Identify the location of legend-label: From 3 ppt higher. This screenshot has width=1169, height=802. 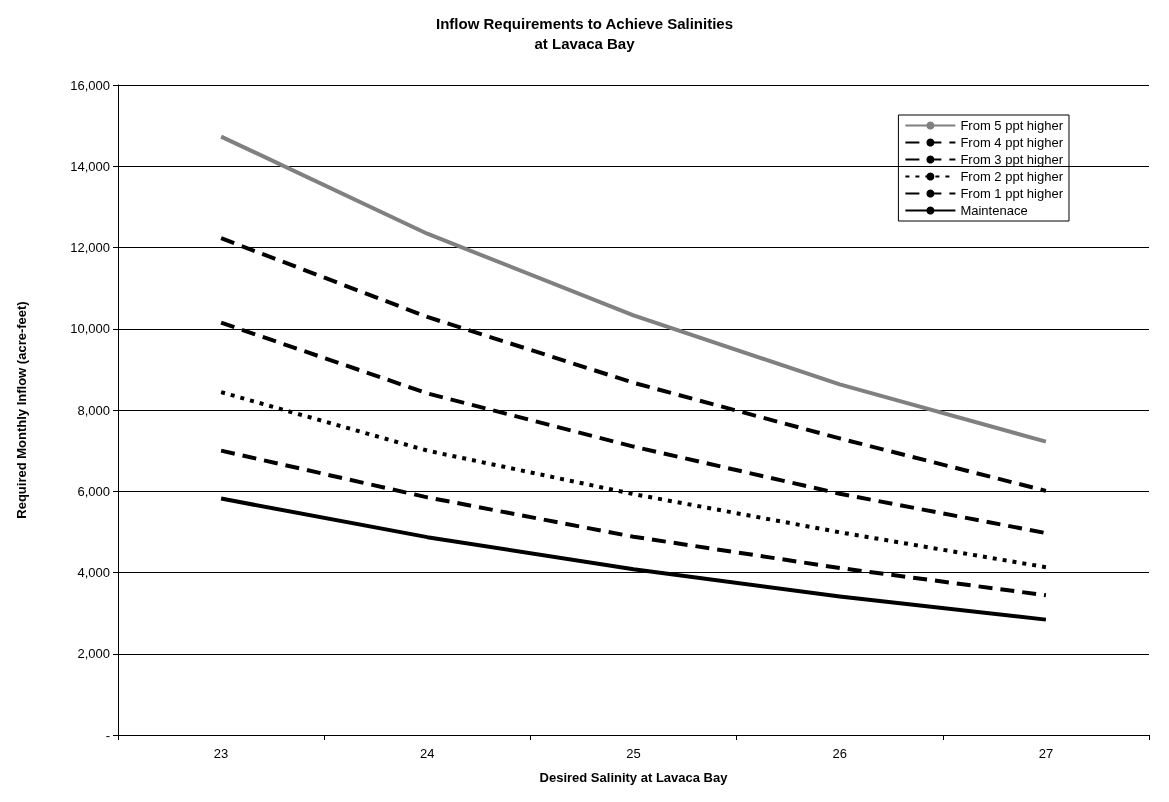
(1012, 159).